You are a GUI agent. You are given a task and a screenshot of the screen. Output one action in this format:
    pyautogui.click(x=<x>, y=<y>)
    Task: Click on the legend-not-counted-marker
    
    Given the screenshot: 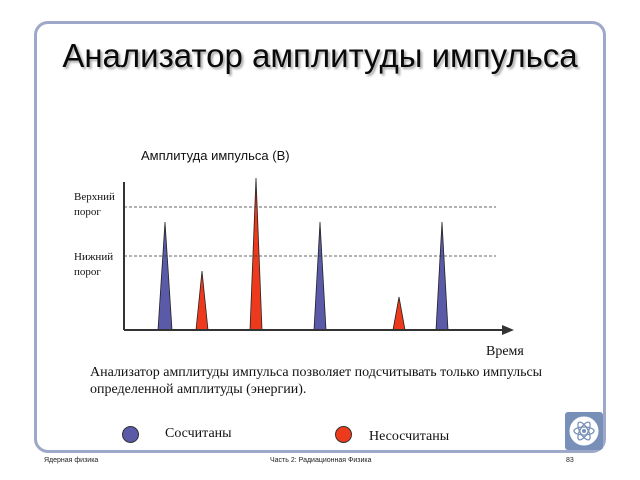 What is the action you would take?
    pyautogui.click(x=343, y=434)
    